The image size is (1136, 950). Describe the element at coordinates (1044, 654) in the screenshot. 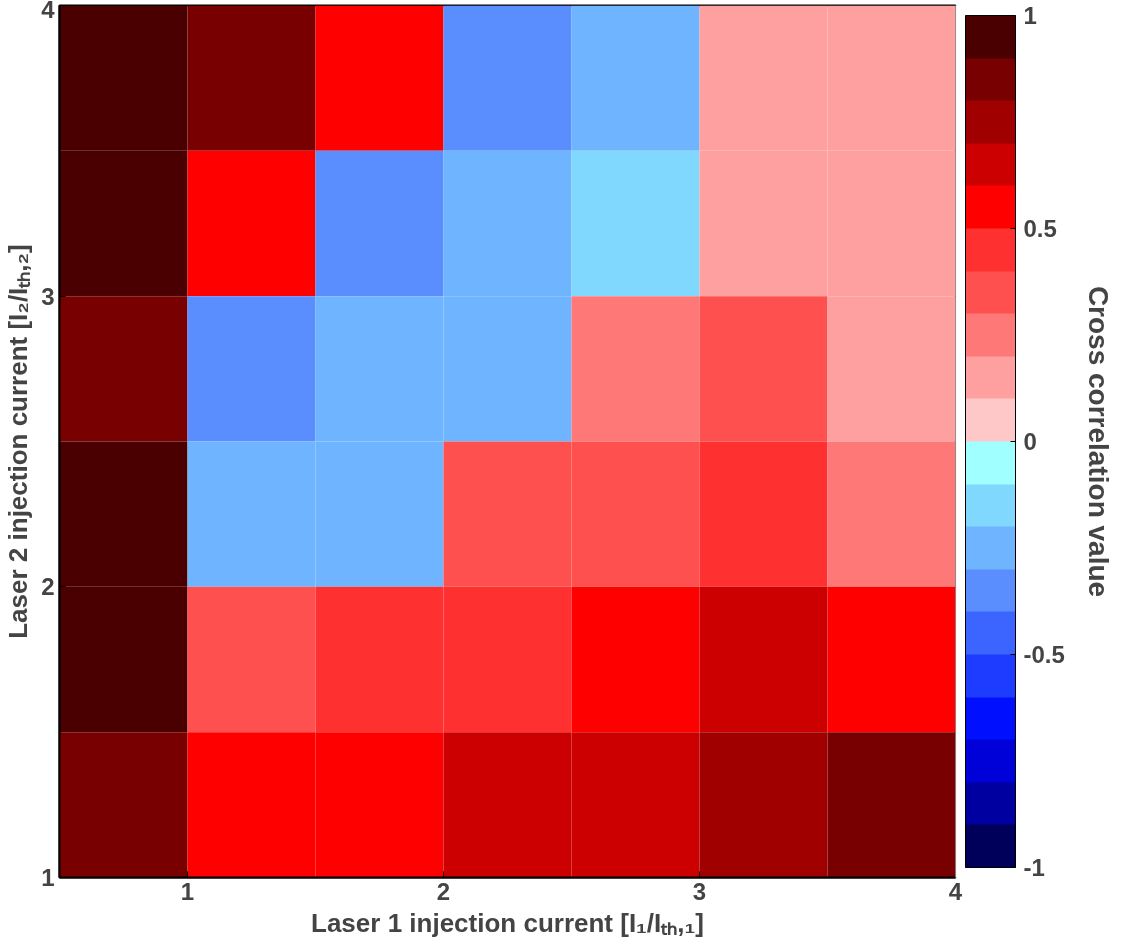

I see `color-bar-label: -0.5` at that location.